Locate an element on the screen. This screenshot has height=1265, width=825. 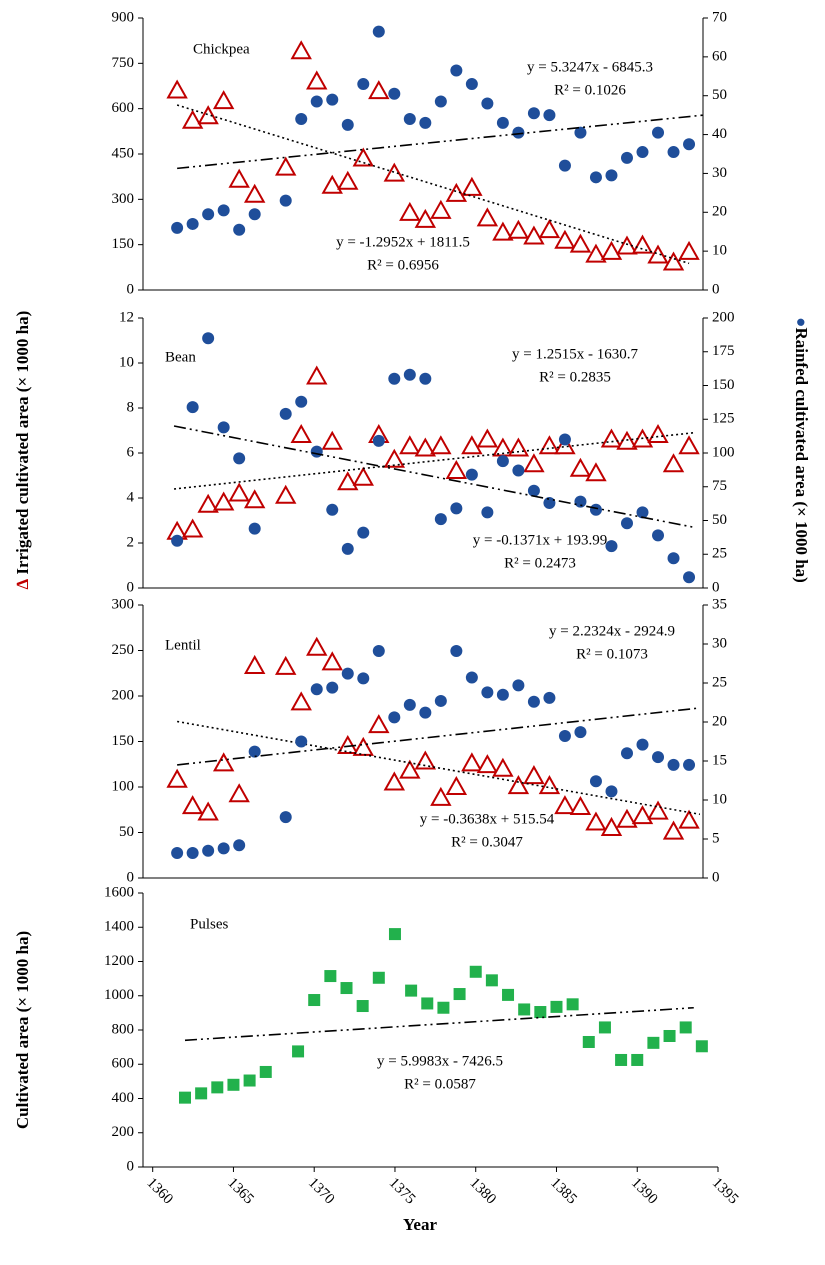
y-tick-label: 4 is located at coordinates (131, 497).